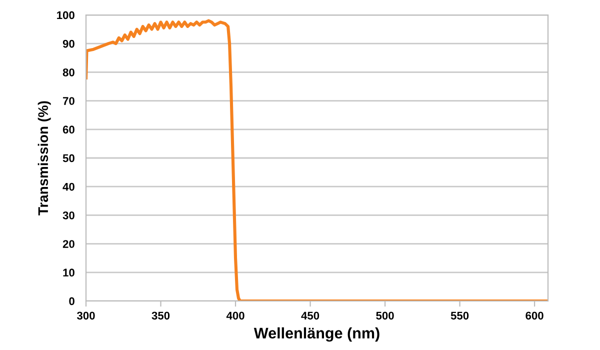 This screenshot has height=350, width=600. I want to click on x-tick-label: 350, so click(161, 316).